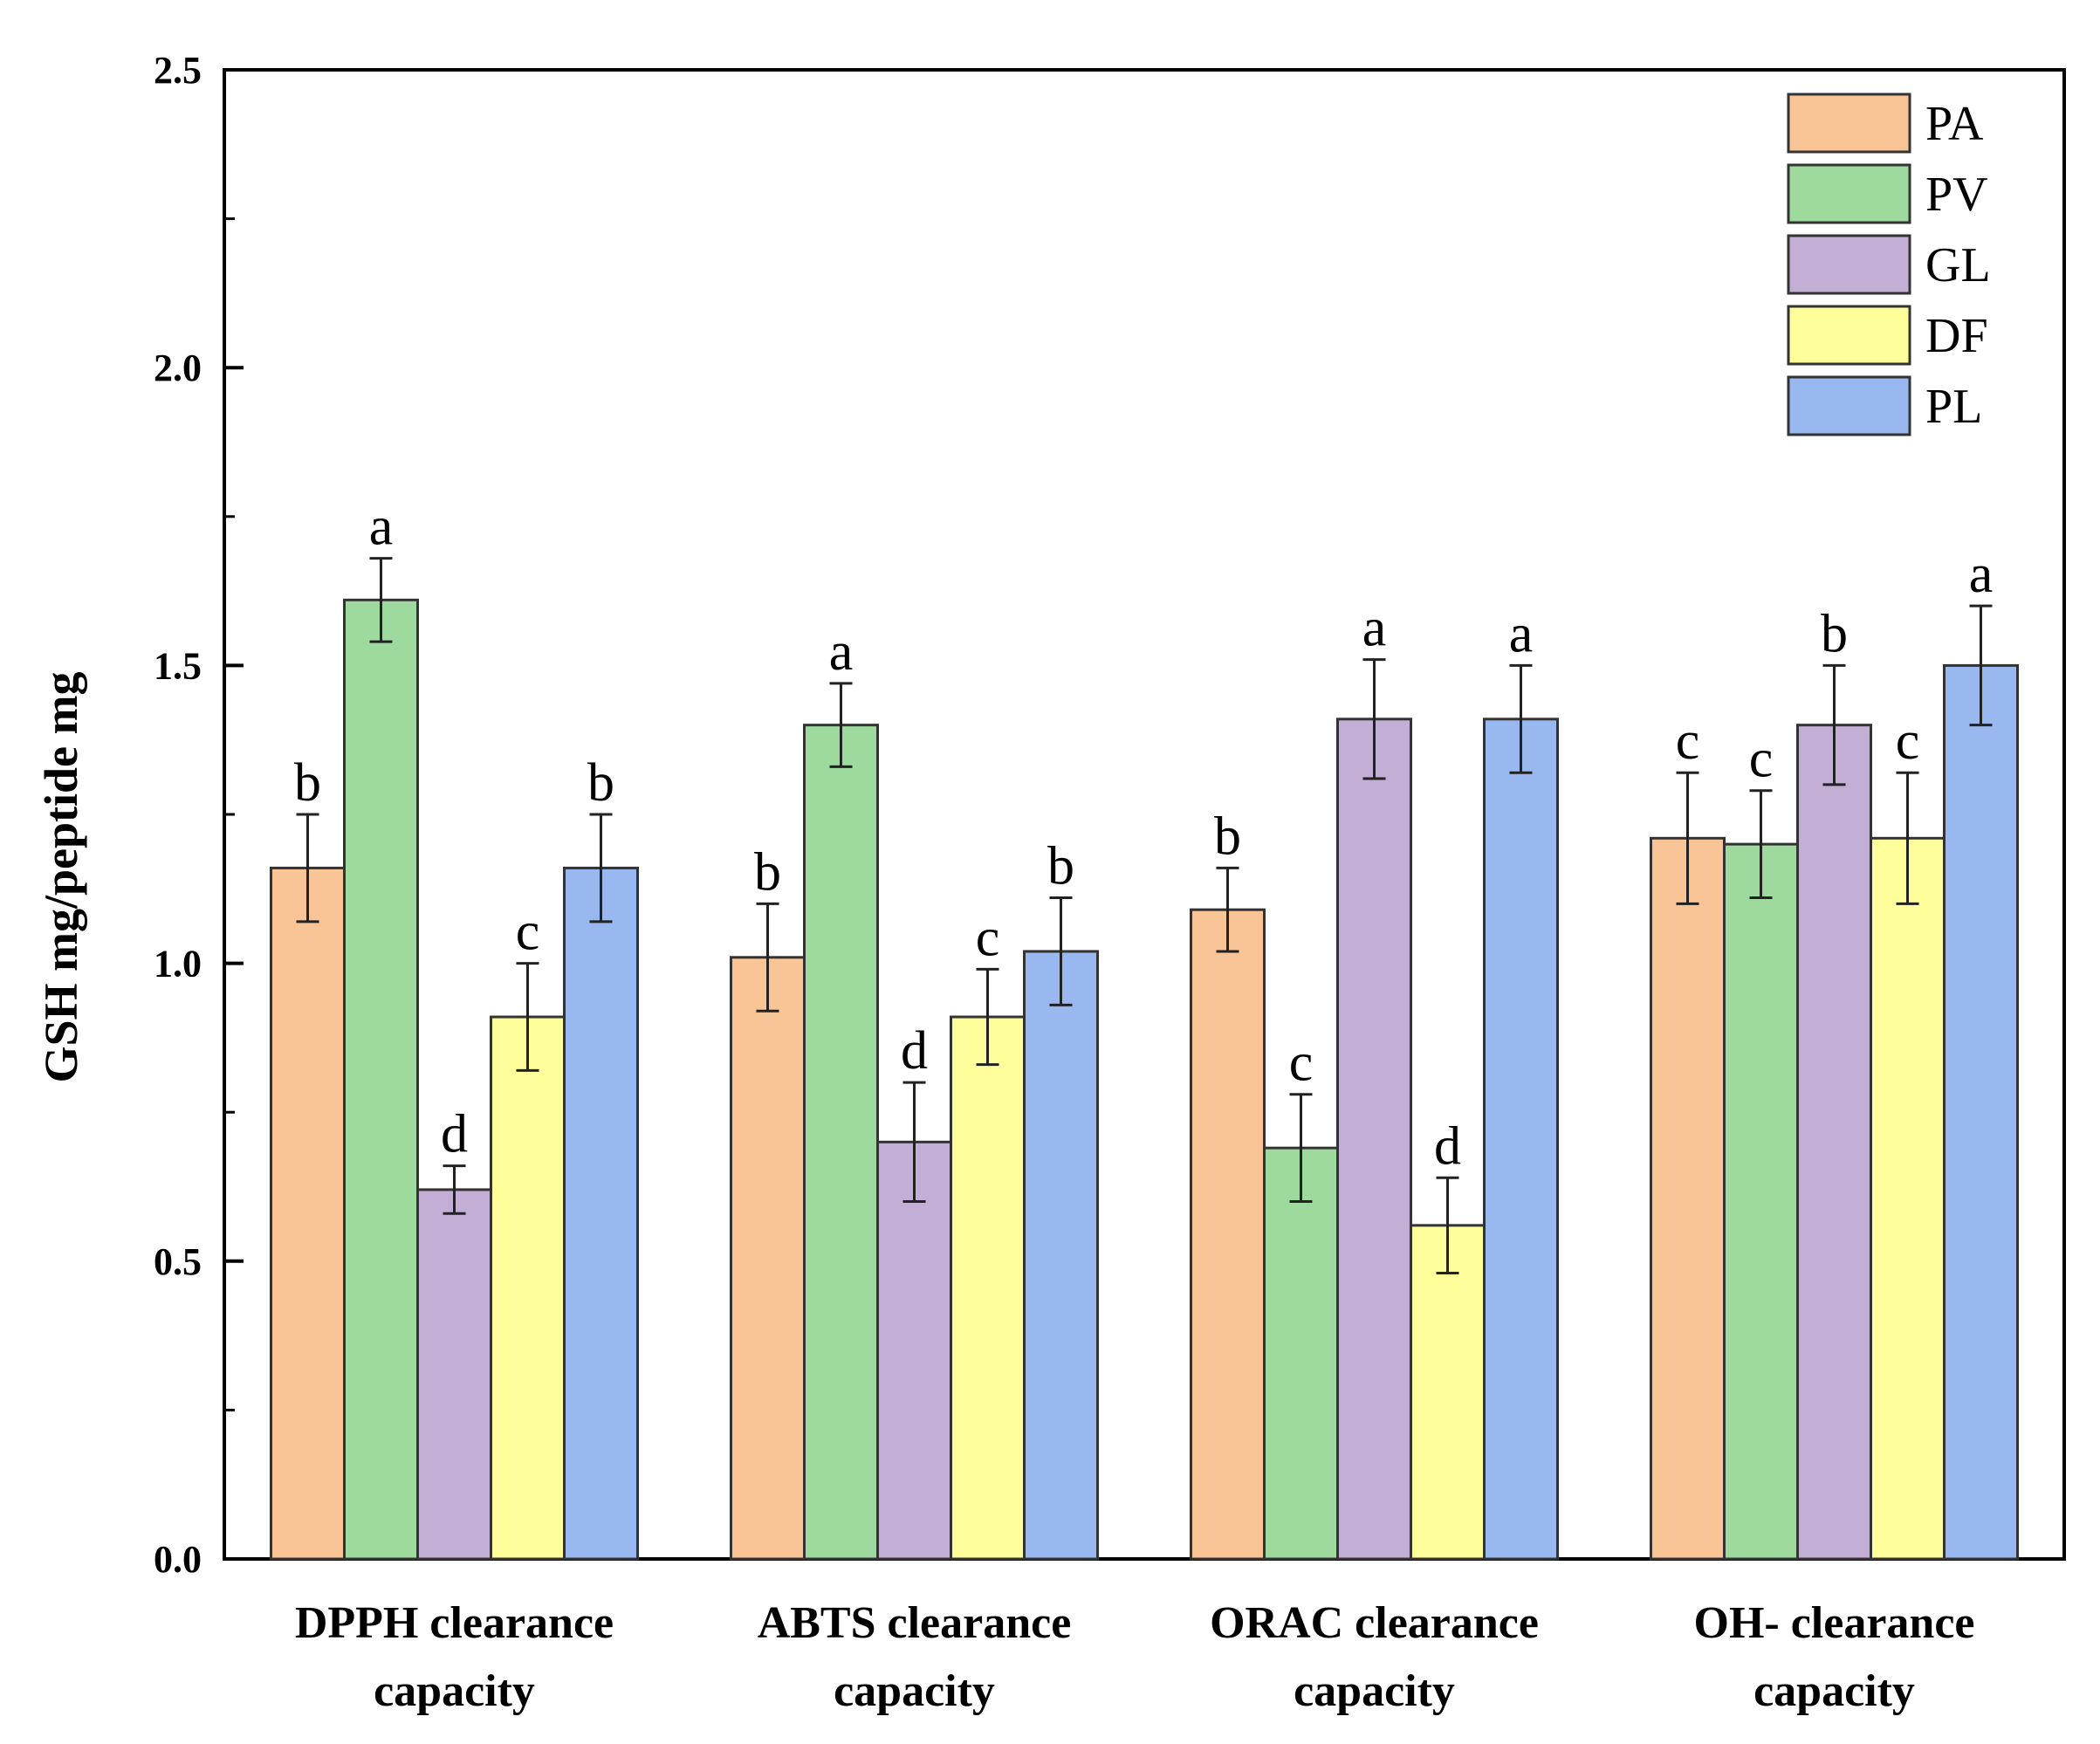 The height and width of the screenshot is (1744, 2100). Describe the element at coordinates (178, 368) in the screenshot. I see `y-tick-label: 2.0` at that location.